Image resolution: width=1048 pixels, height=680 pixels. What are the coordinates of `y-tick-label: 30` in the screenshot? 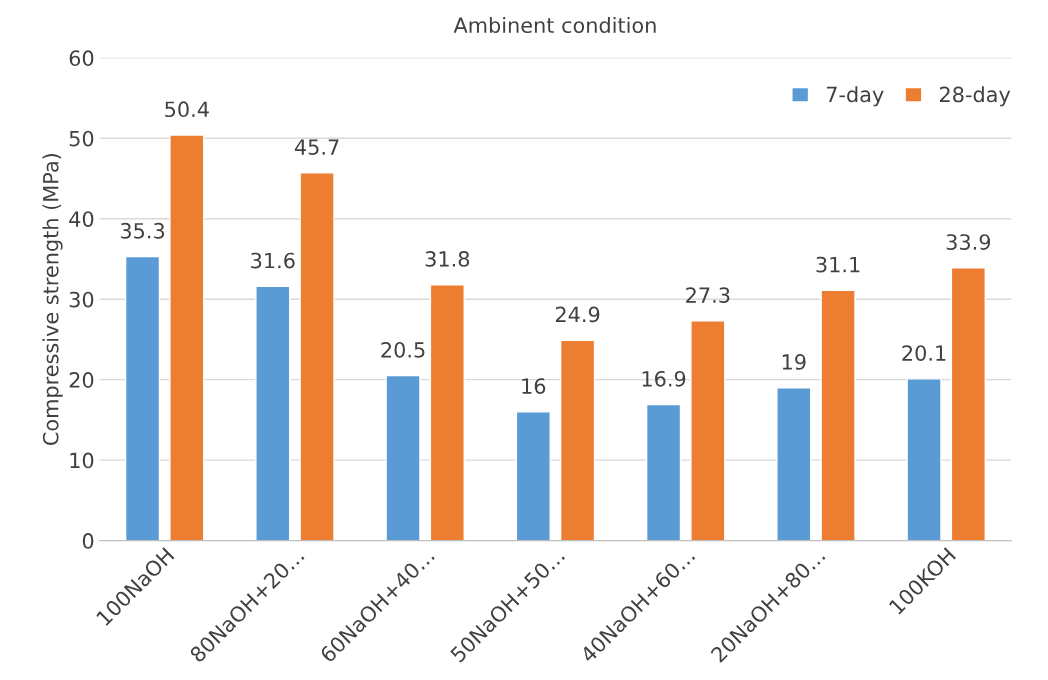 It's located at (81, 299).